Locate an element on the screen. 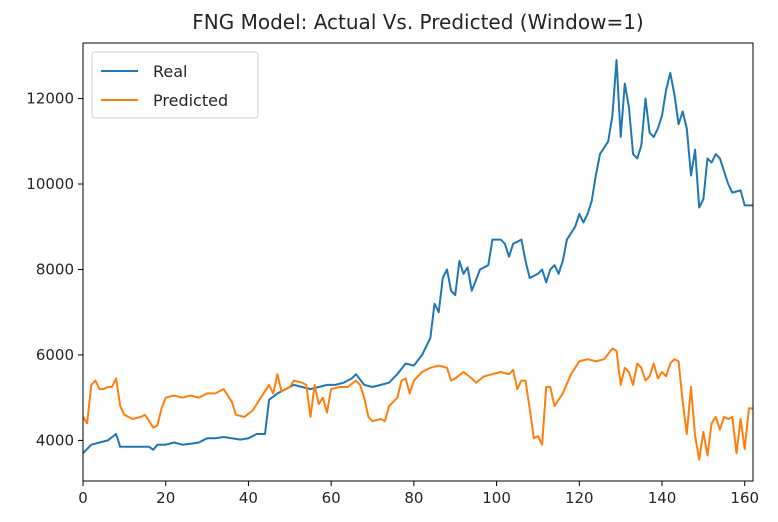 The width and height of the screenshot is (778, 522). y-tick-label: 8000 is located at coordinates (55, 269).